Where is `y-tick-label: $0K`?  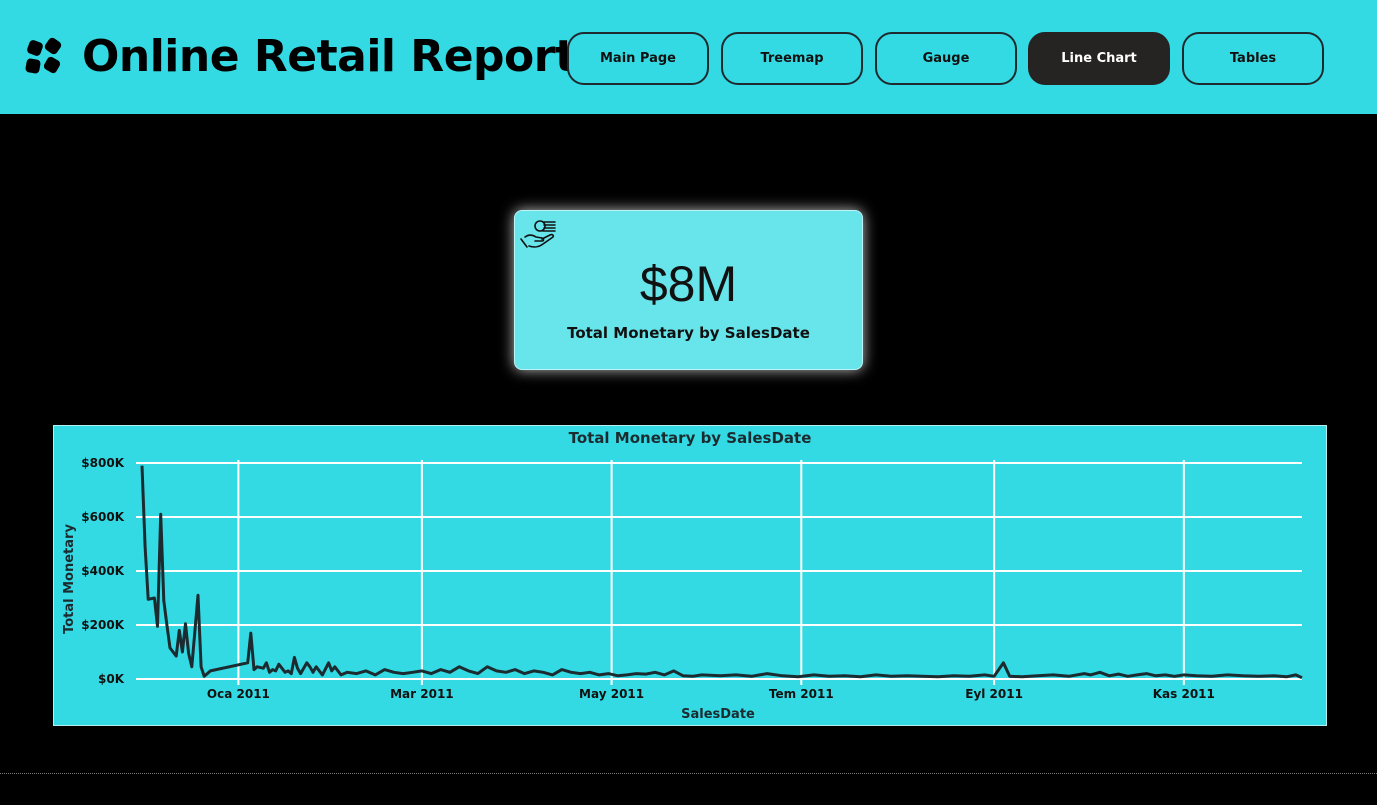
y-tick-label: $0K is located at coordinates (111, 679).